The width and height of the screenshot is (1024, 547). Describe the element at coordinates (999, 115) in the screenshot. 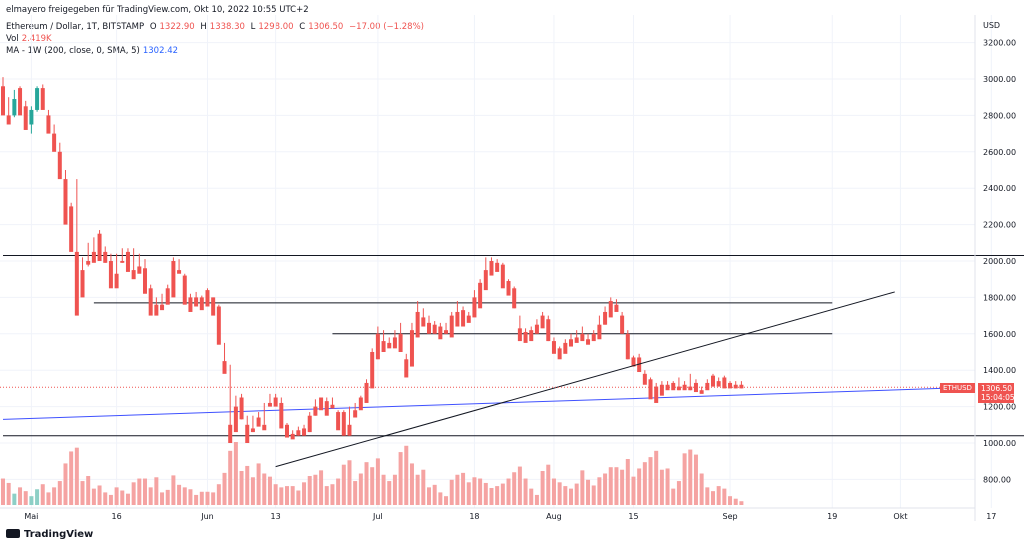

I see `price-tick-label: 2800.00` at that location.